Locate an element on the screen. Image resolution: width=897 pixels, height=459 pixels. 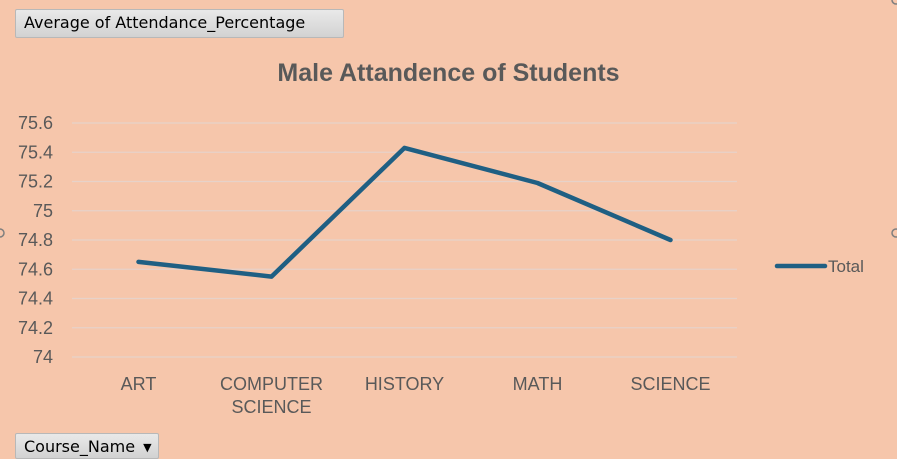
chart-resize-handle-top-right is located at coordinates (894, 2).